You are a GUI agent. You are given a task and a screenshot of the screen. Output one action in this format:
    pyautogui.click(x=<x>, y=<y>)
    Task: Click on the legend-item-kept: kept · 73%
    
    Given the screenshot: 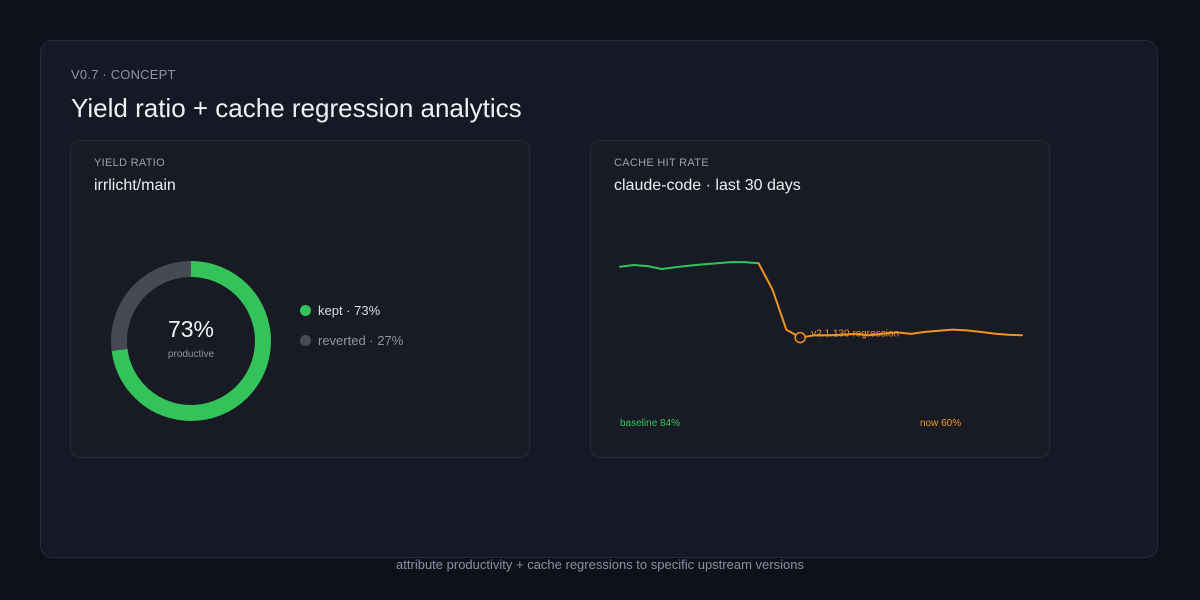 What is the action you would take?
    pyautogui.click(x=351, y=310)
    